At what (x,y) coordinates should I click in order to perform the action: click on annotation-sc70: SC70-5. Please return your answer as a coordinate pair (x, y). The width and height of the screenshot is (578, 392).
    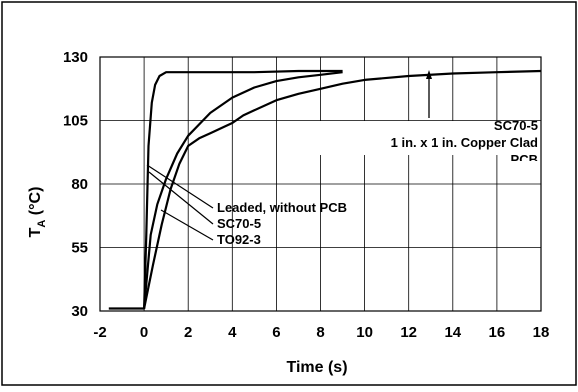
    Looking at the image, I should click on (239, 223).